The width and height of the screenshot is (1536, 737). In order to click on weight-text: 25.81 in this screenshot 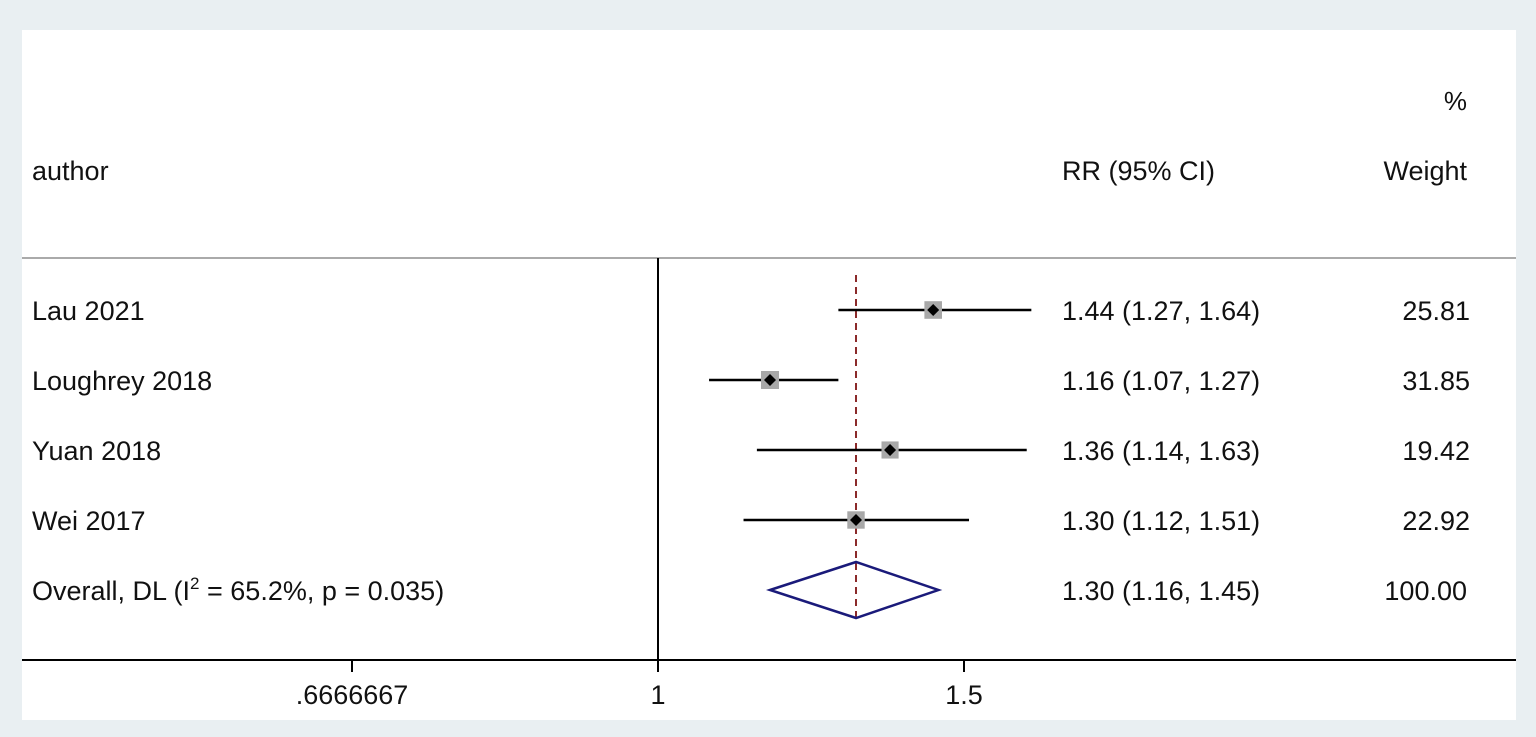, I will do `click(1436, 311)`.